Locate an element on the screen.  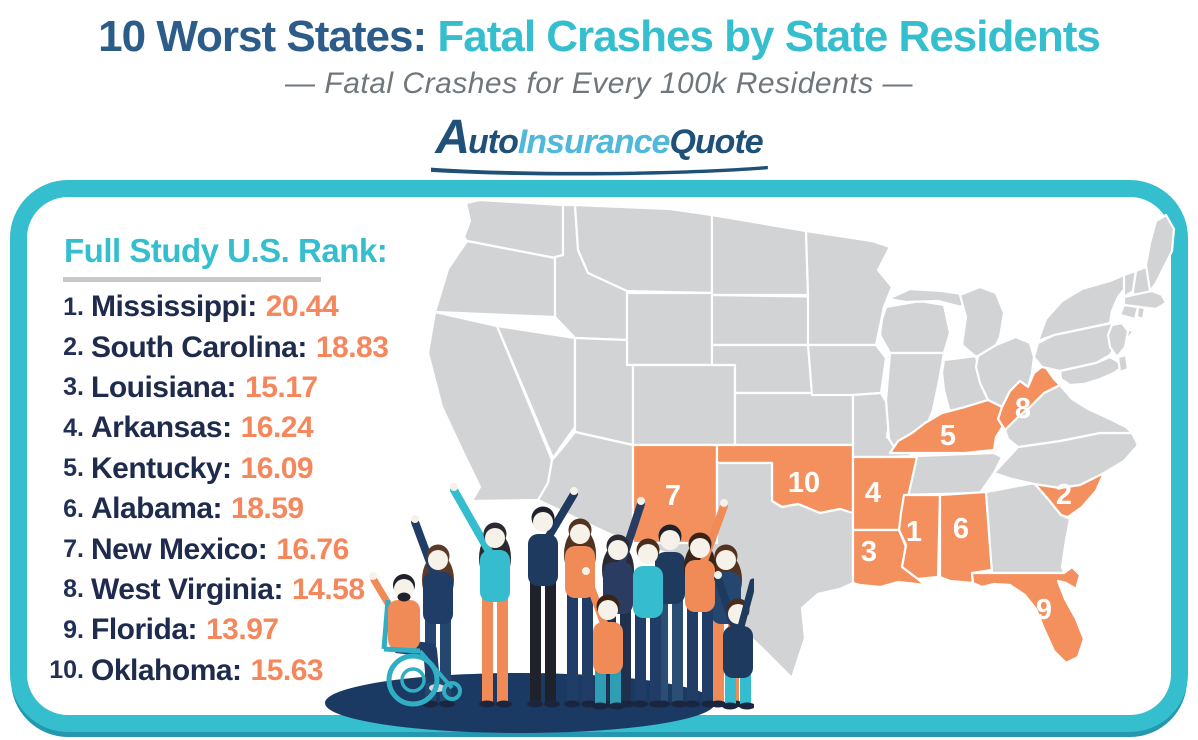
wheelchair-wheel is located at coordinates (413, 680).